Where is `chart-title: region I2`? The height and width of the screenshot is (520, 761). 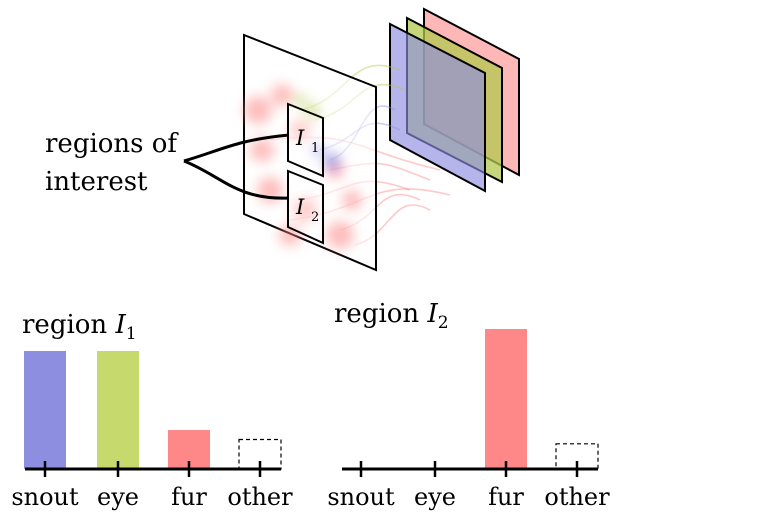 chart-title: region I2 is located at coordinates (391, 316).